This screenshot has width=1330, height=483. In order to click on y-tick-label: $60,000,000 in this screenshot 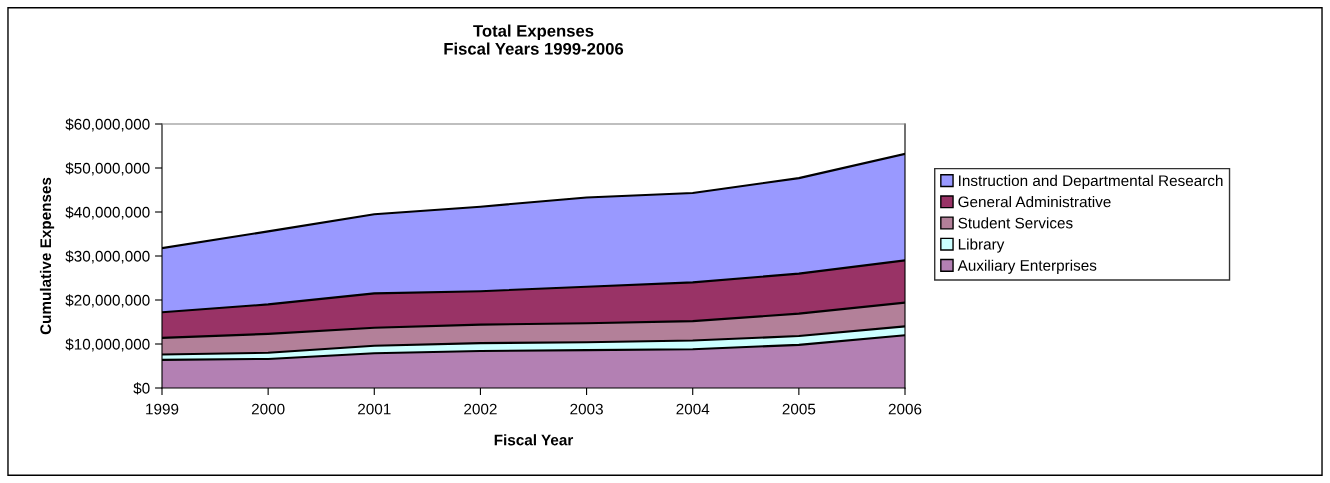, I will do `click(107, 125)`.